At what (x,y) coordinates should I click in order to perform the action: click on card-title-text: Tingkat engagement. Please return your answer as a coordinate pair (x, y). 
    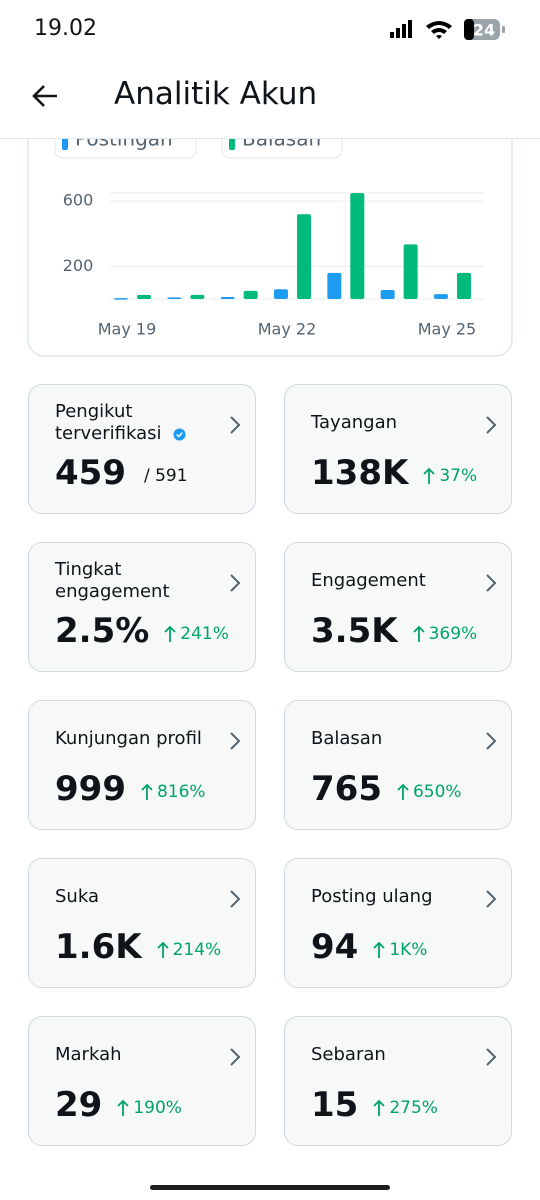
    Looking at the image, I should click on (112, 580).